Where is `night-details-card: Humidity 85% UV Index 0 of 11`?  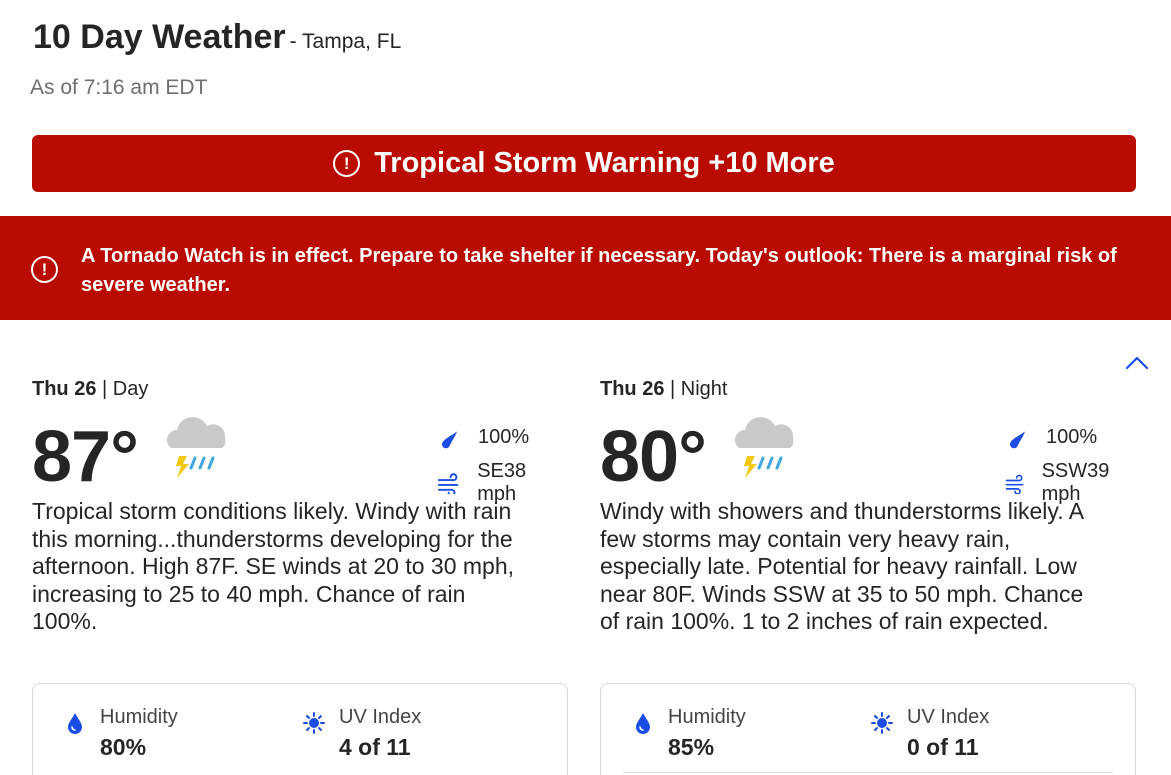 night-details-card: Humidity 85% UV Index 0 of 11 is located at coordinates (868, 729).